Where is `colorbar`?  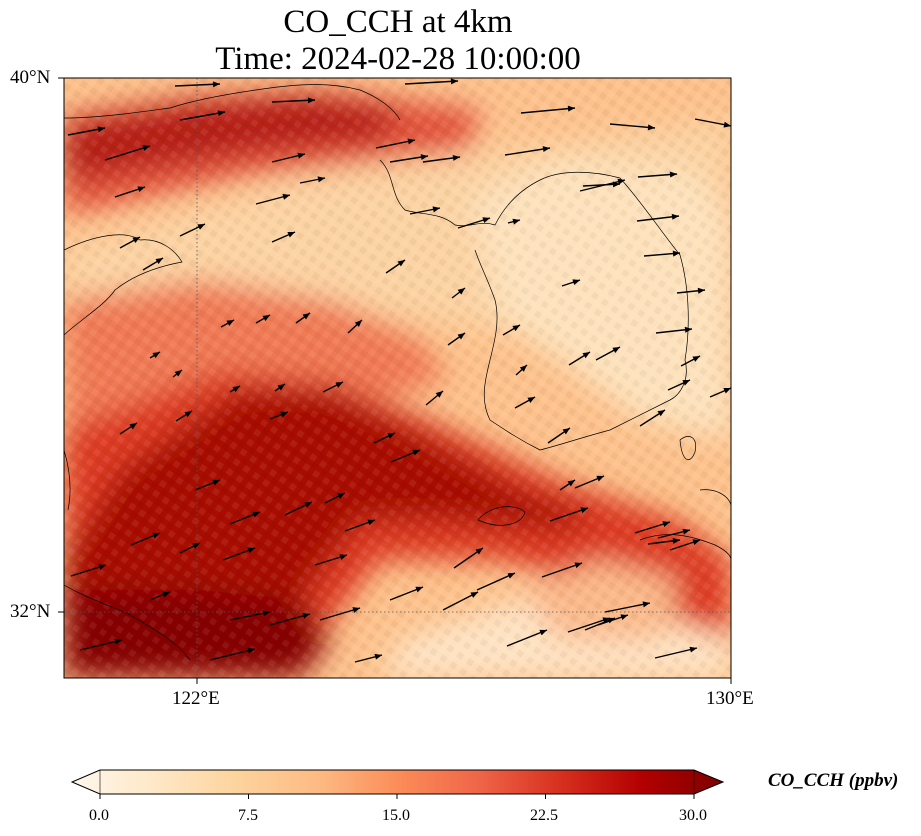 colorbar is located at coordinates (397, 784).